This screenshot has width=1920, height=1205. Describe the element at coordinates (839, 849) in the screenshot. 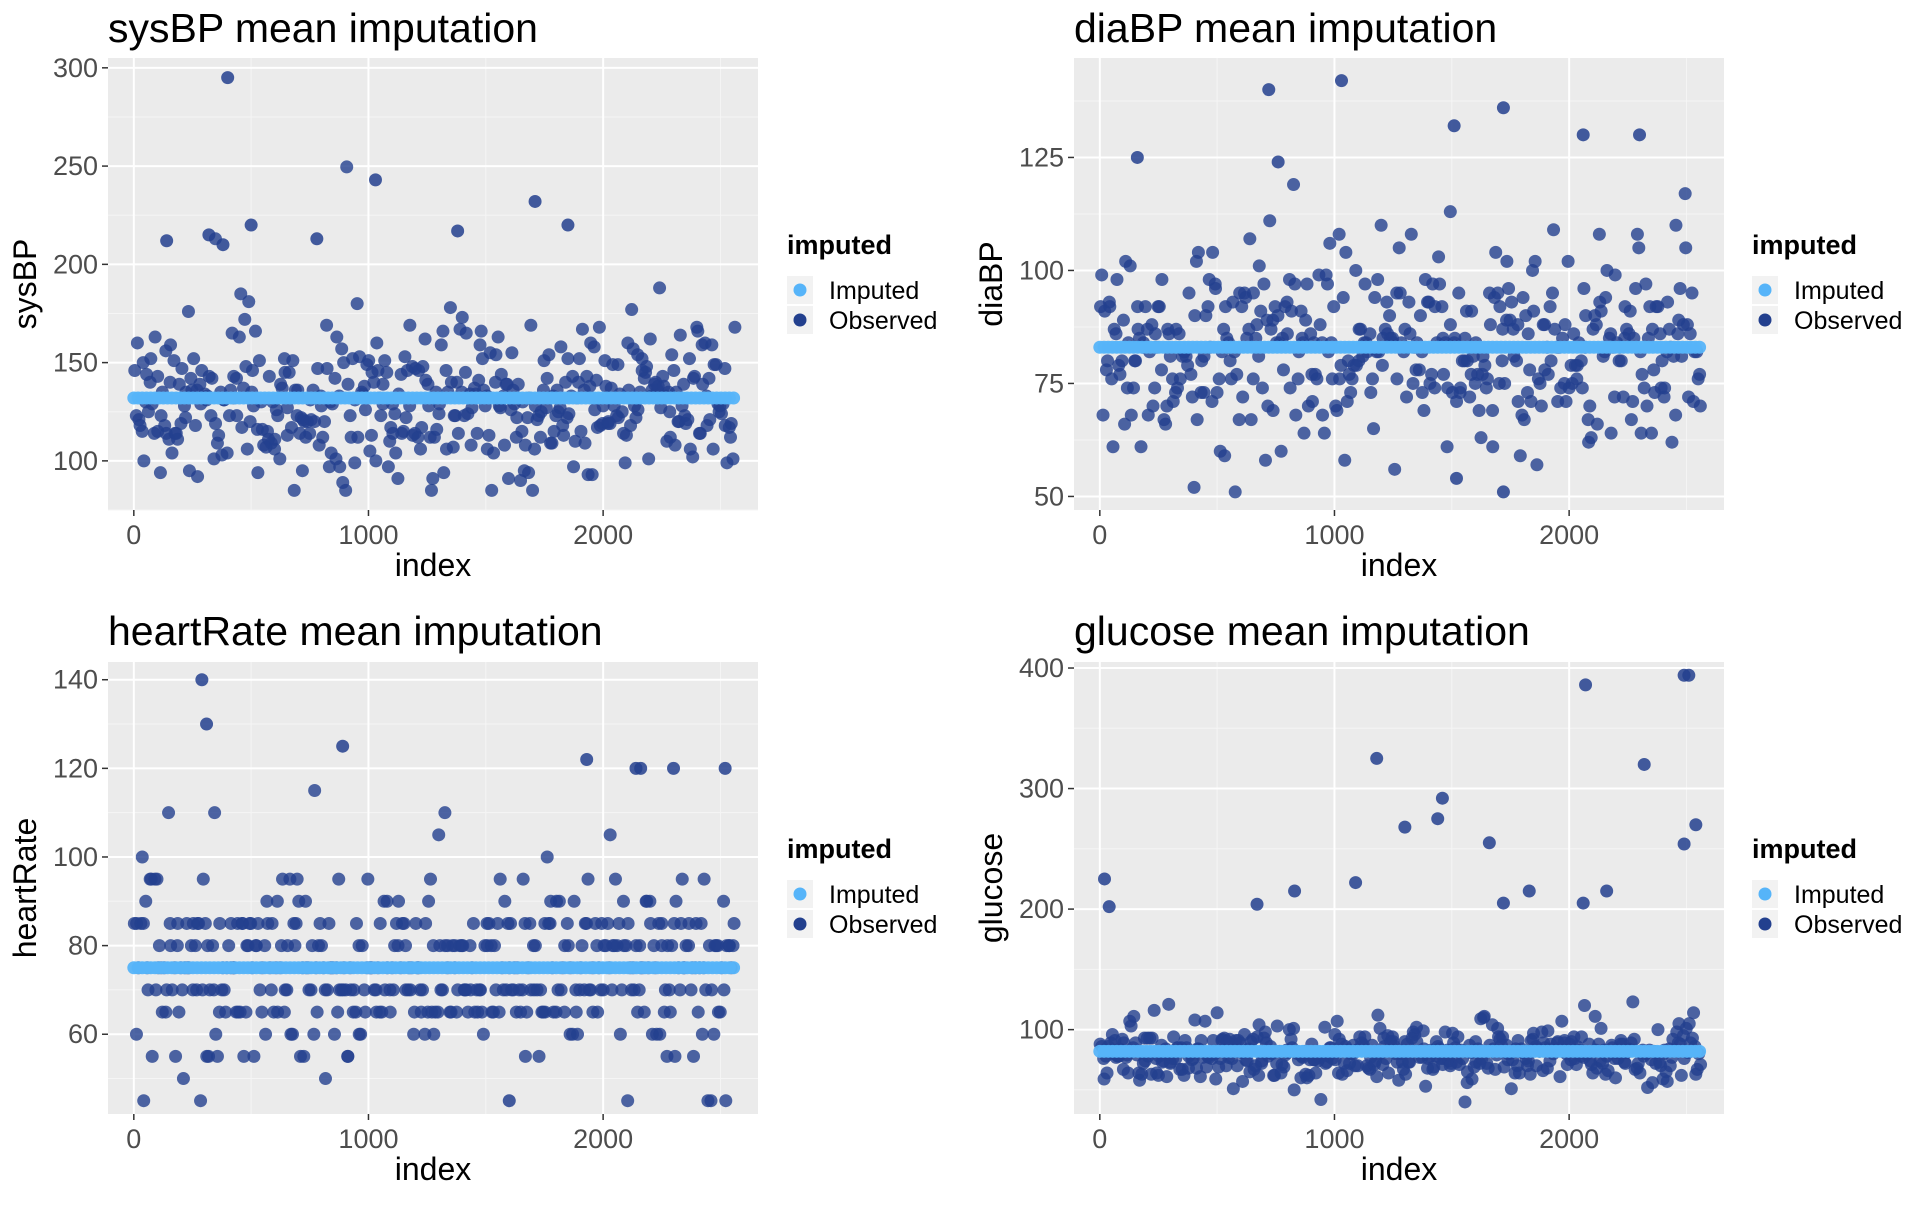

I see `legend-title: imputed` at that location.